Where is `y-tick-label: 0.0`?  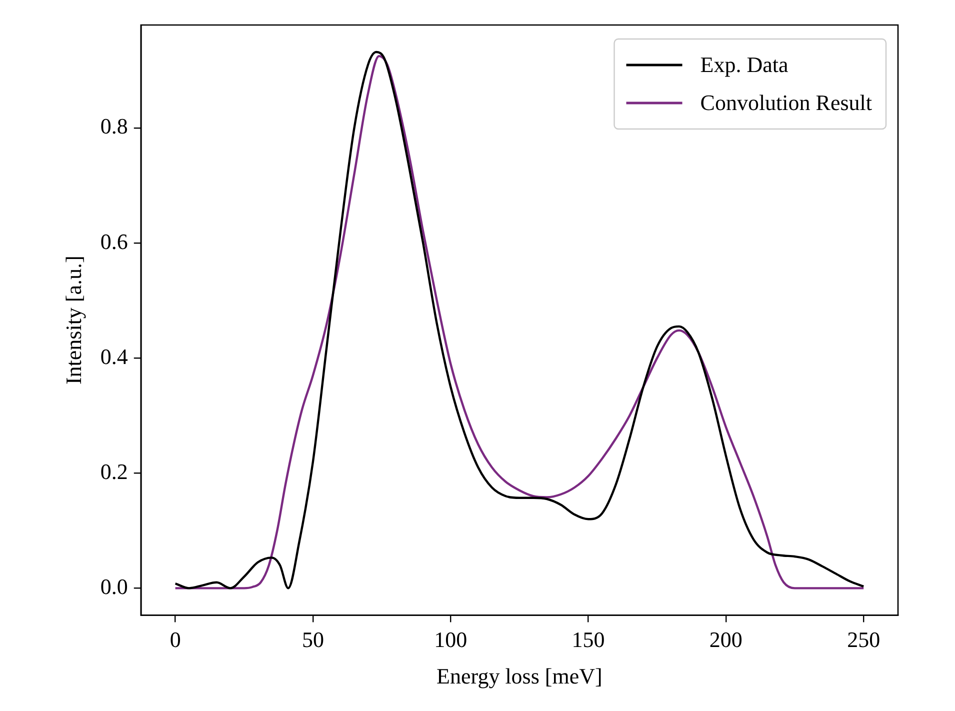
y-tick-label: 0.0 is located at coordinates (114, 586).